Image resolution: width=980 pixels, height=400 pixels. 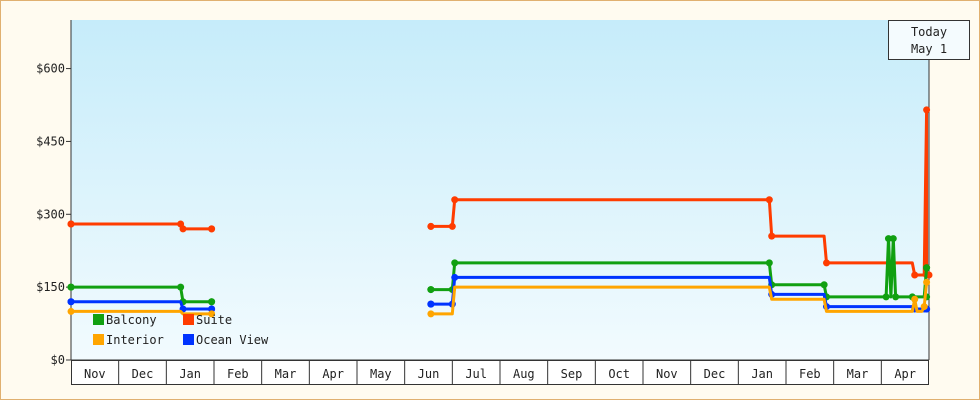 I want to click on today-date: May 1, so click(x=929, y=49).